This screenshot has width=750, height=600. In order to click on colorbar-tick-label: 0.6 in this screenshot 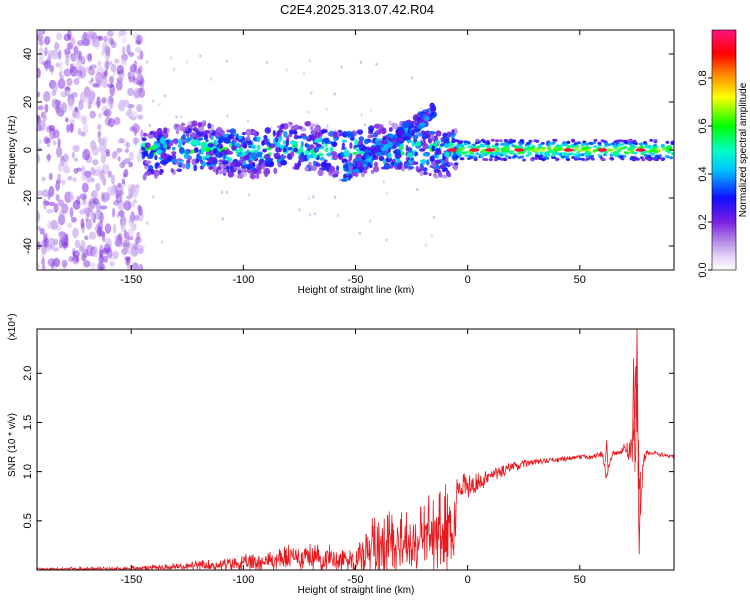, I will do `click(703, 125)`.